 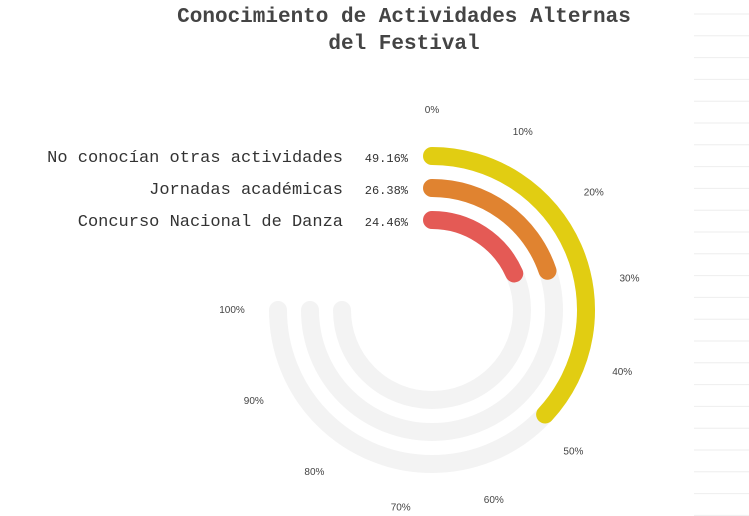 What do you see at coordinates (254, 401) in the screenshot?
I see `tick-label: 90%` at bounding box center [254, 401].